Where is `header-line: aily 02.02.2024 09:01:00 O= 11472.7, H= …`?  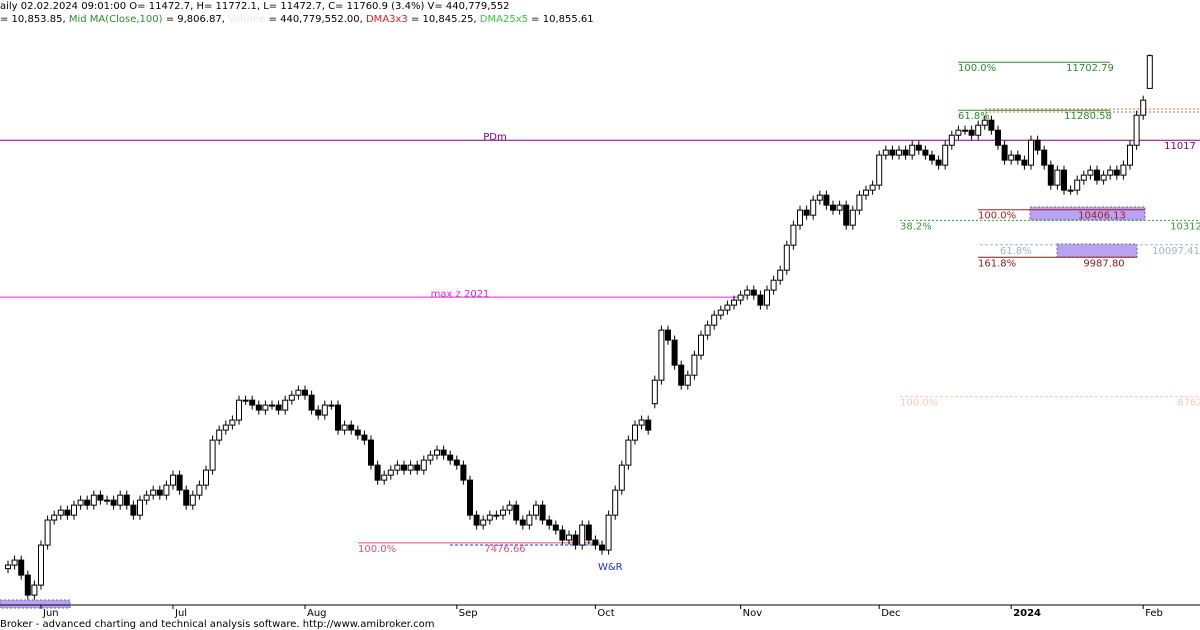 header-line: aily 02.02.2024 09:01:00 O= 11472.7, H= … is located at coordinates (255, 6).